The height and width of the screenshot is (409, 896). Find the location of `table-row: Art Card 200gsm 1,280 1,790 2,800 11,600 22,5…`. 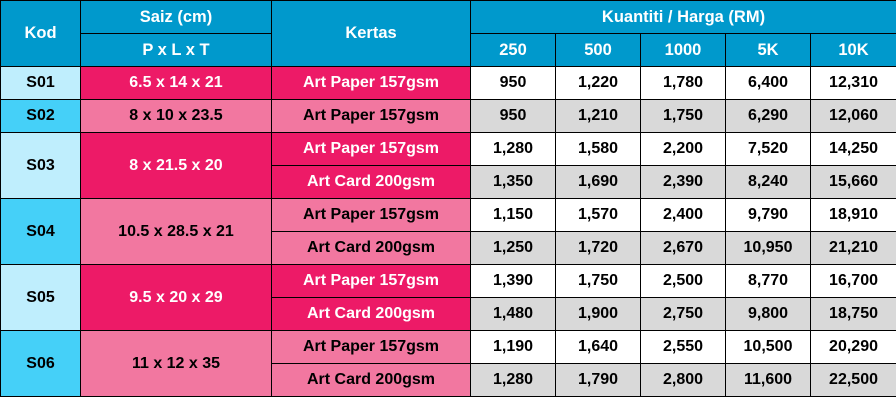

table-row: Art Card 200gsm 1,280 1,790 2,800 11,600 22,5… is located at coordinates (448, 380).